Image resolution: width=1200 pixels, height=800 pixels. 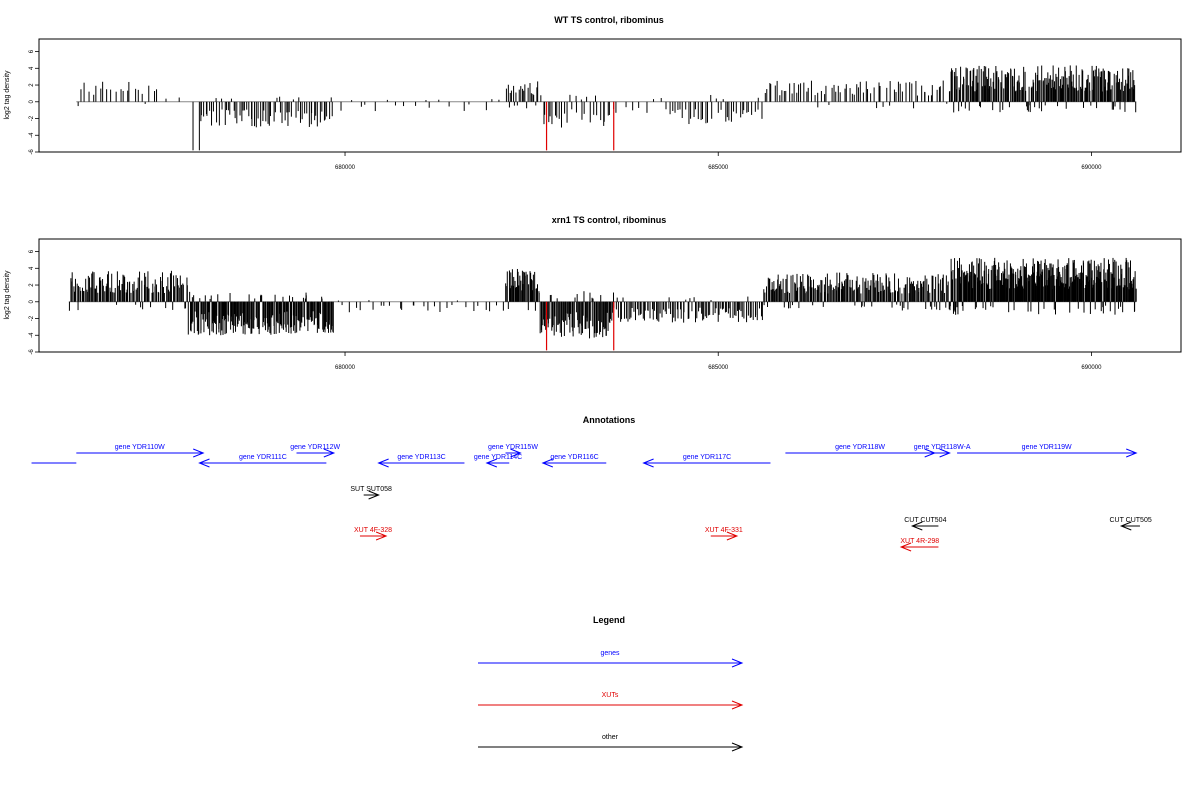 I want to click on wt-x-tick-label: 690000, so click(x=1091, y=168).